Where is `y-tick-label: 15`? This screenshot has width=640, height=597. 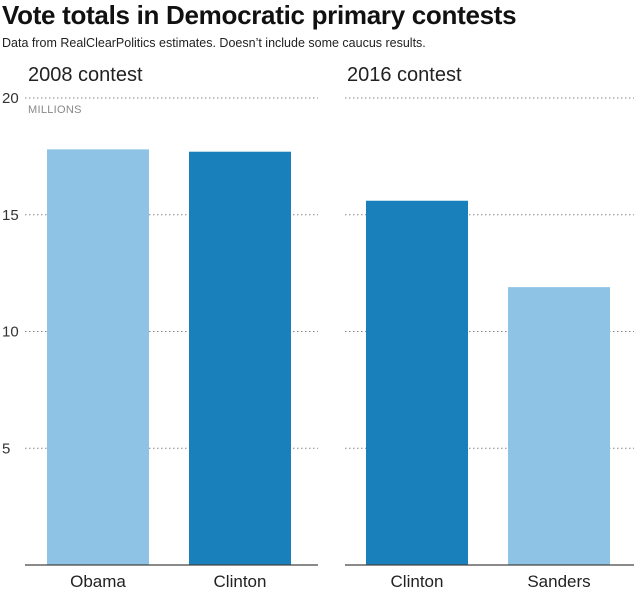
y-tick-label: 15 is located at coordinates (10, 215).